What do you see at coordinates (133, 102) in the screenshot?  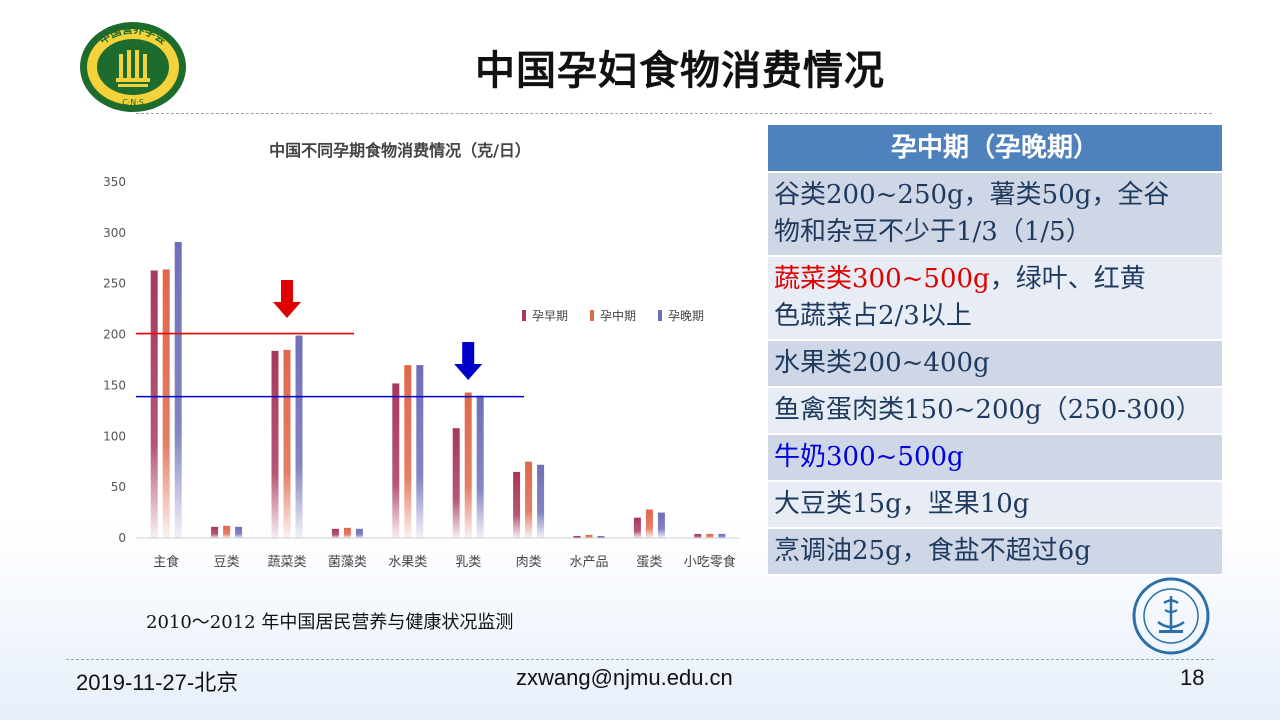 I see `logo-left-sub: C·N·S` at bounding box center [133, 102].